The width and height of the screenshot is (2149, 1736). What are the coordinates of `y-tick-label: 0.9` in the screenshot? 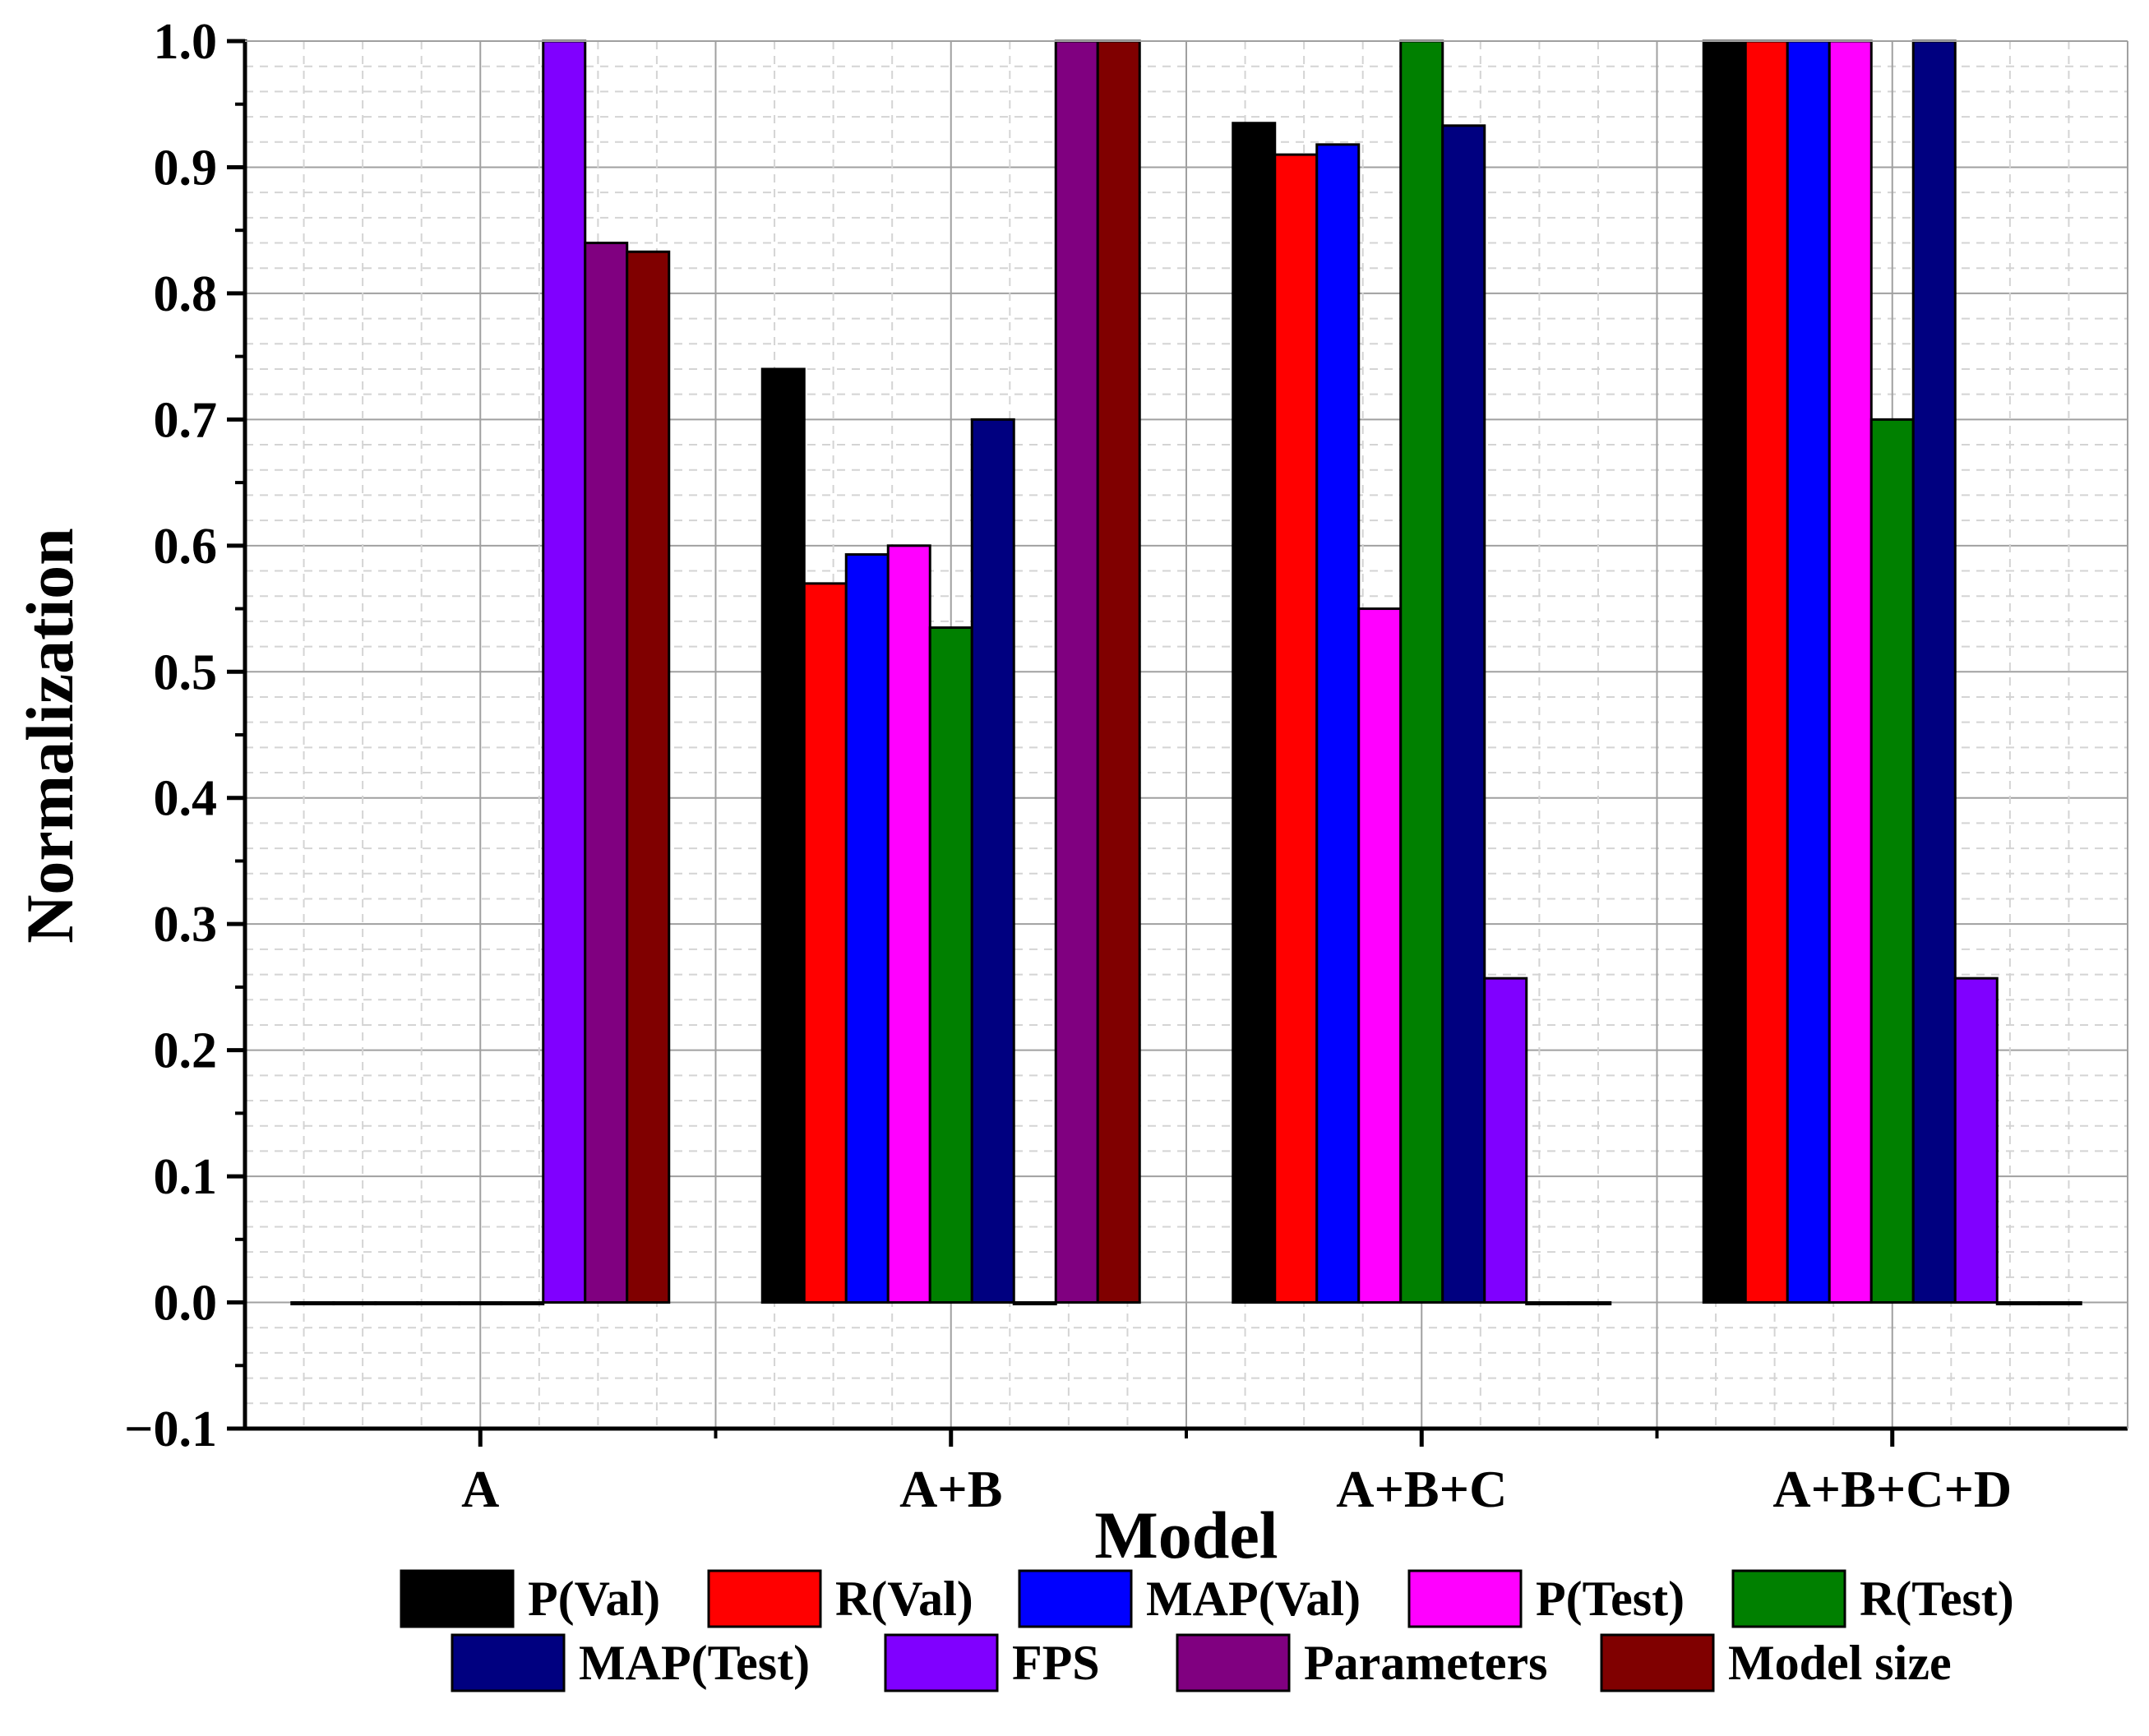 It's located at (186, 168).